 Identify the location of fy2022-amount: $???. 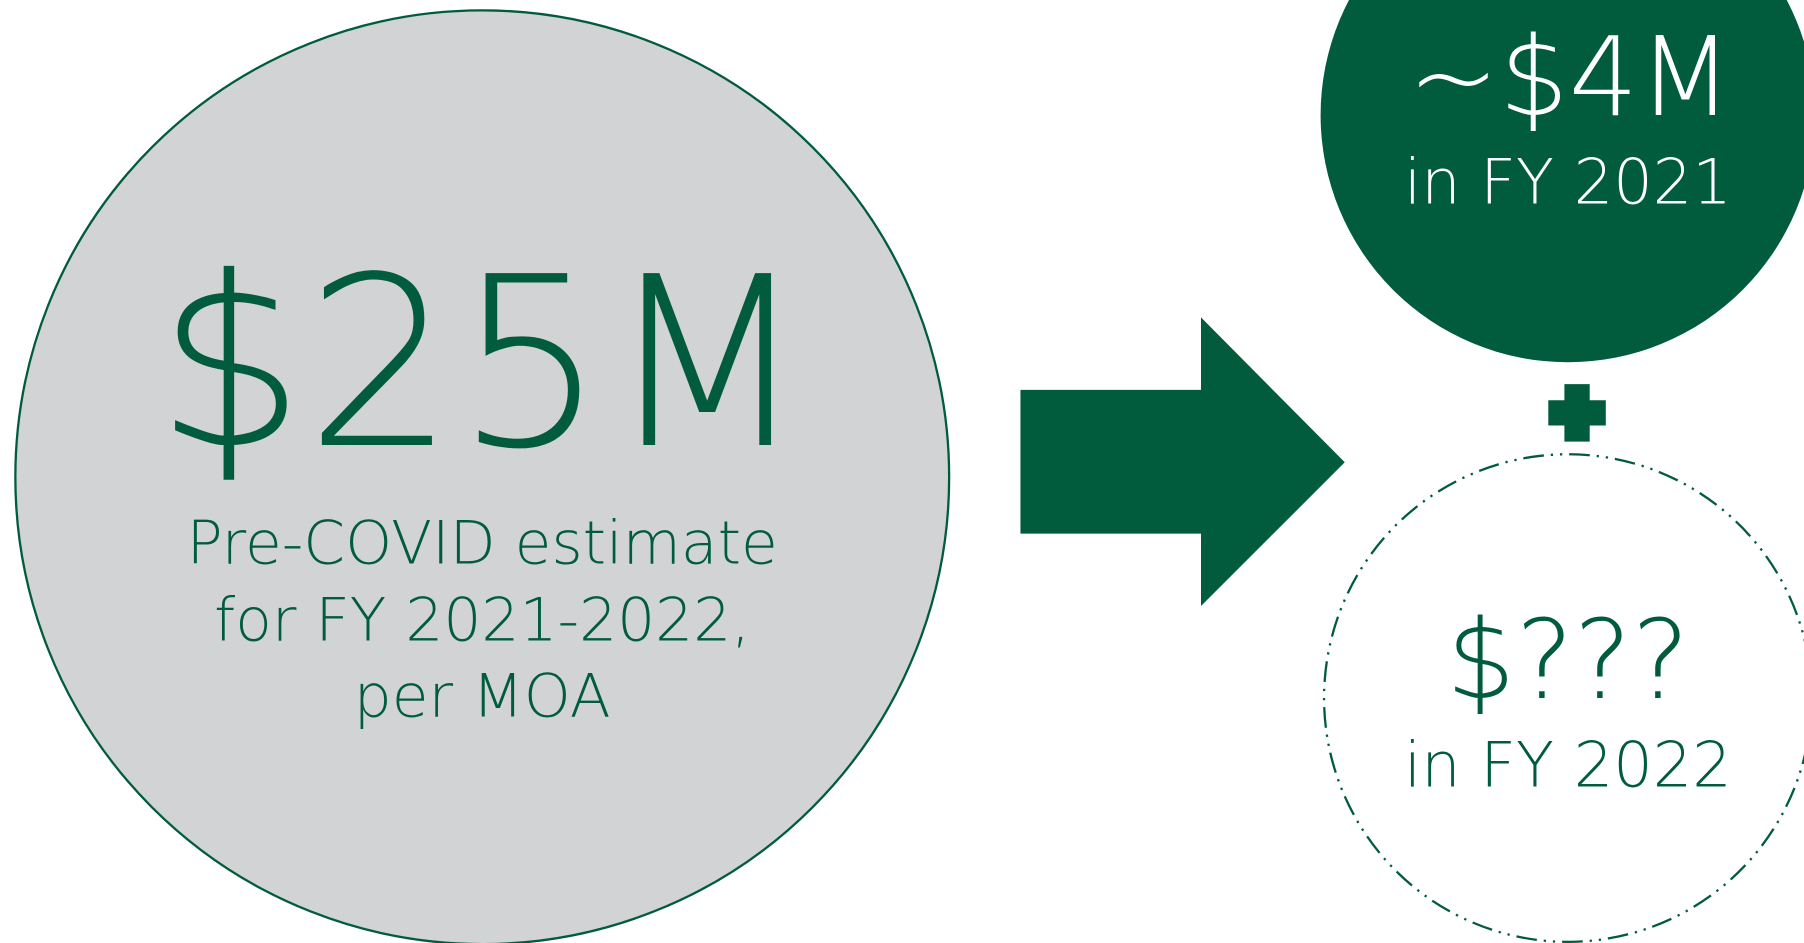
(1567, 660).